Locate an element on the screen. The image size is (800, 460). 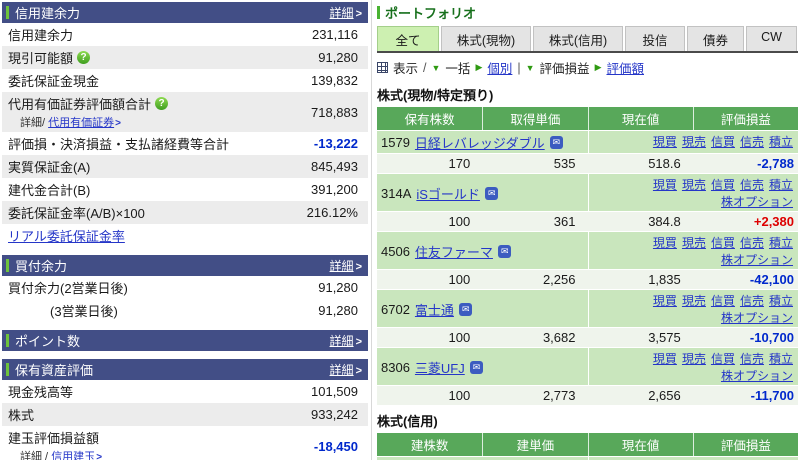
stock-name-link: 富士通 is located at coordinates (434, 310).